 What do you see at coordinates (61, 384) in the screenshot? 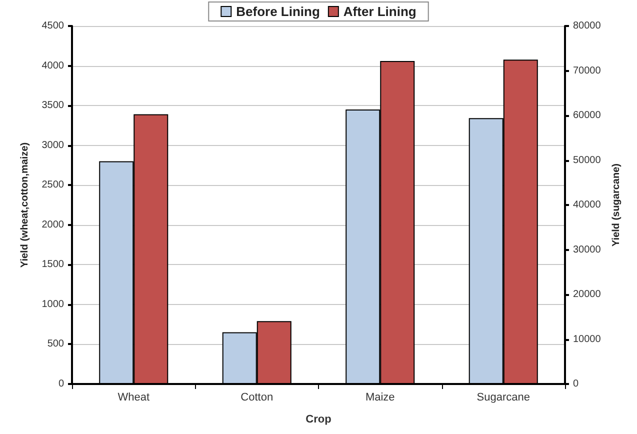
I see `y-tick-label: 0` at bounding box center [61, 384].